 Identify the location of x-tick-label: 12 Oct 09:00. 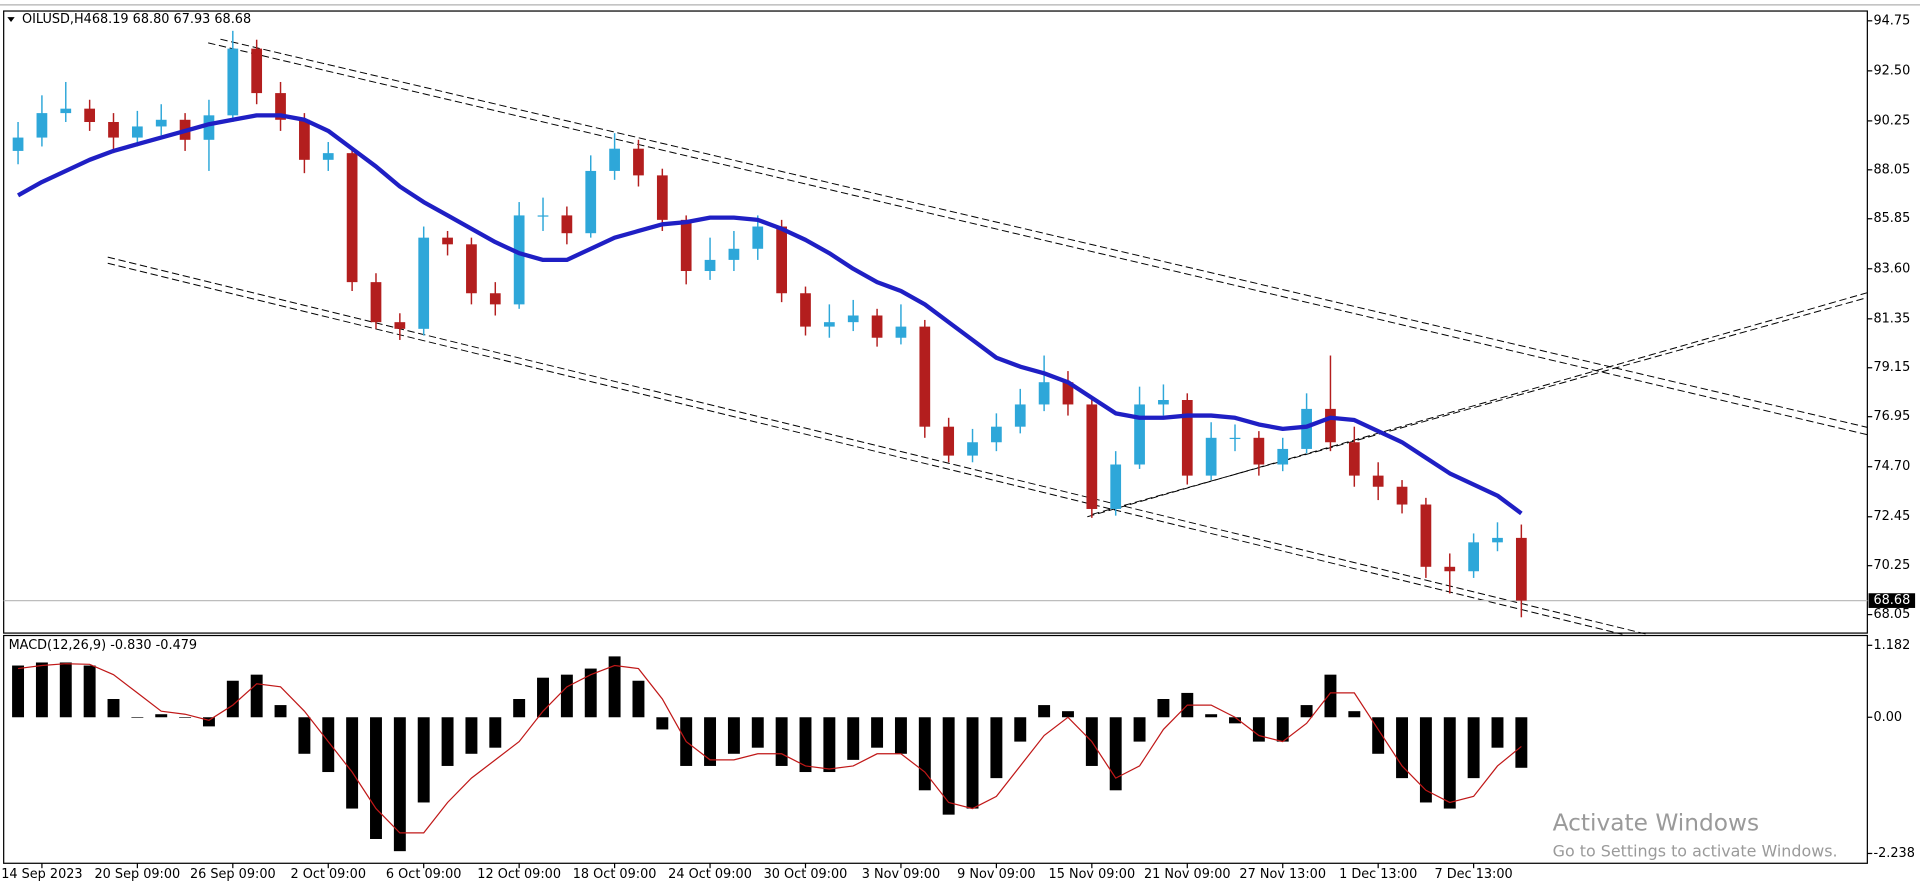
(519, 874).